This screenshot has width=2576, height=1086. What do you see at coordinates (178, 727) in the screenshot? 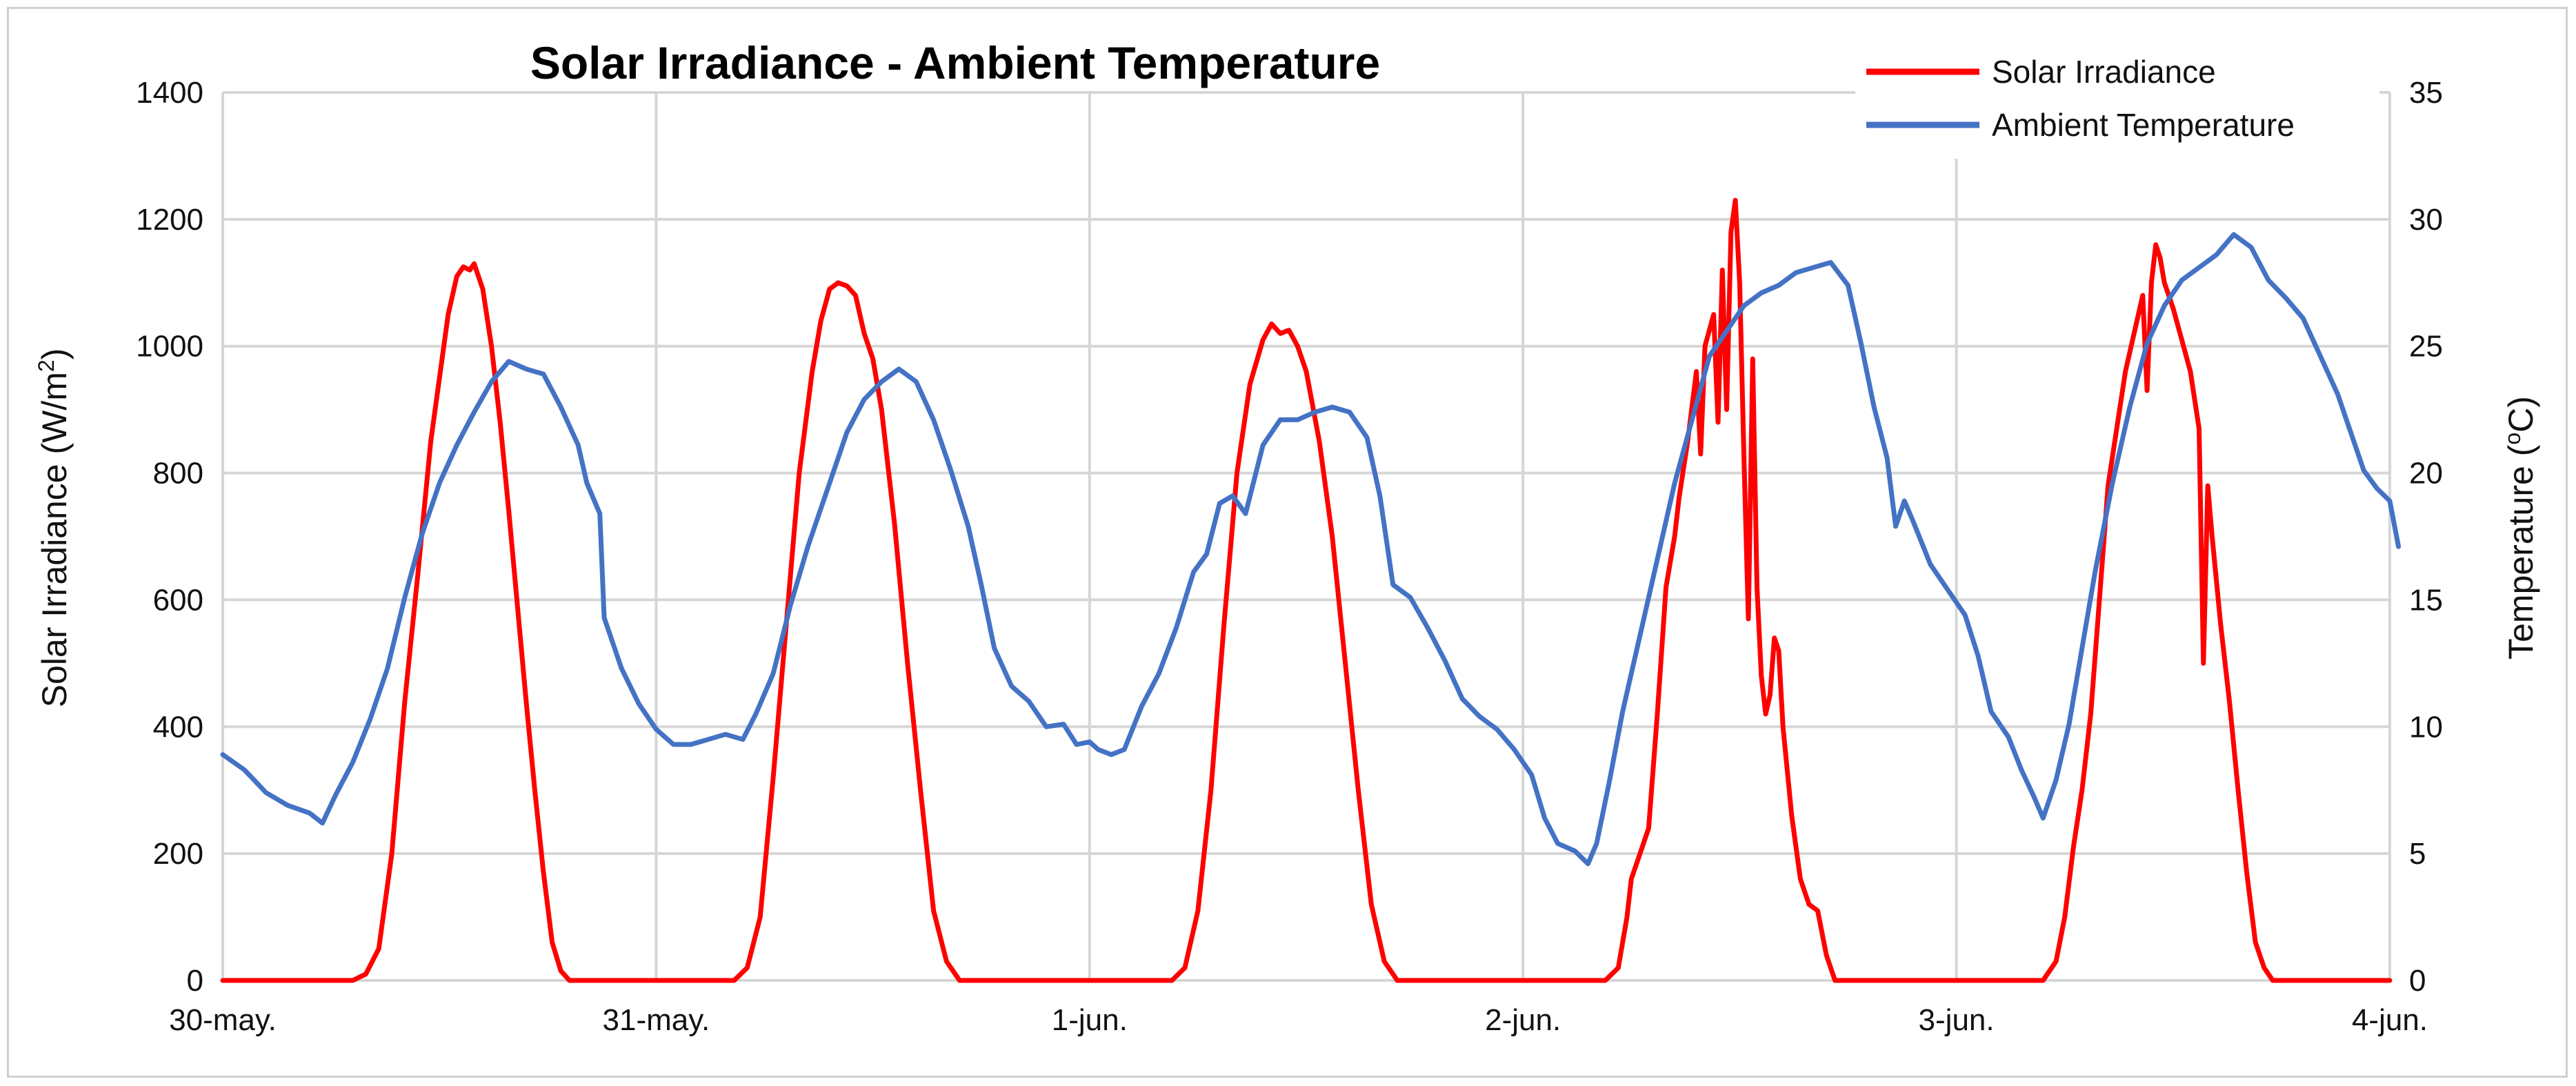
I see `y-tick-label: 400` at bounding box center [178, 727].